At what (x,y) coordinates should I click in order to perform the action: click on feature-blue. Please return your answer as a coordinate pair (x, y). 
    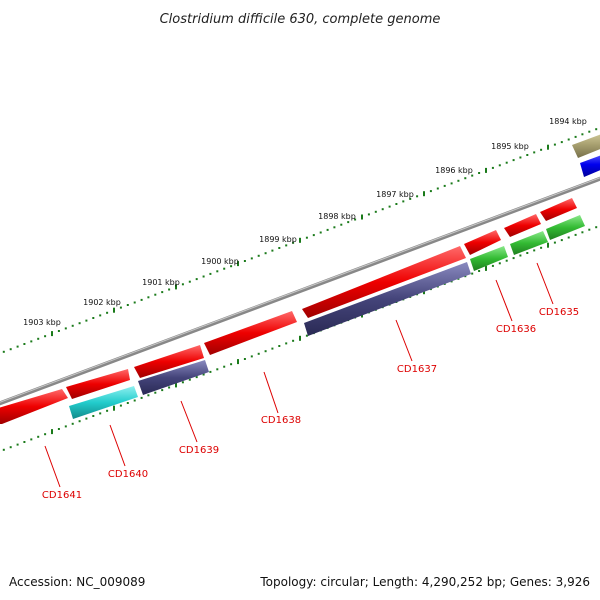
    Looking at the image, I should click on (590, 164).